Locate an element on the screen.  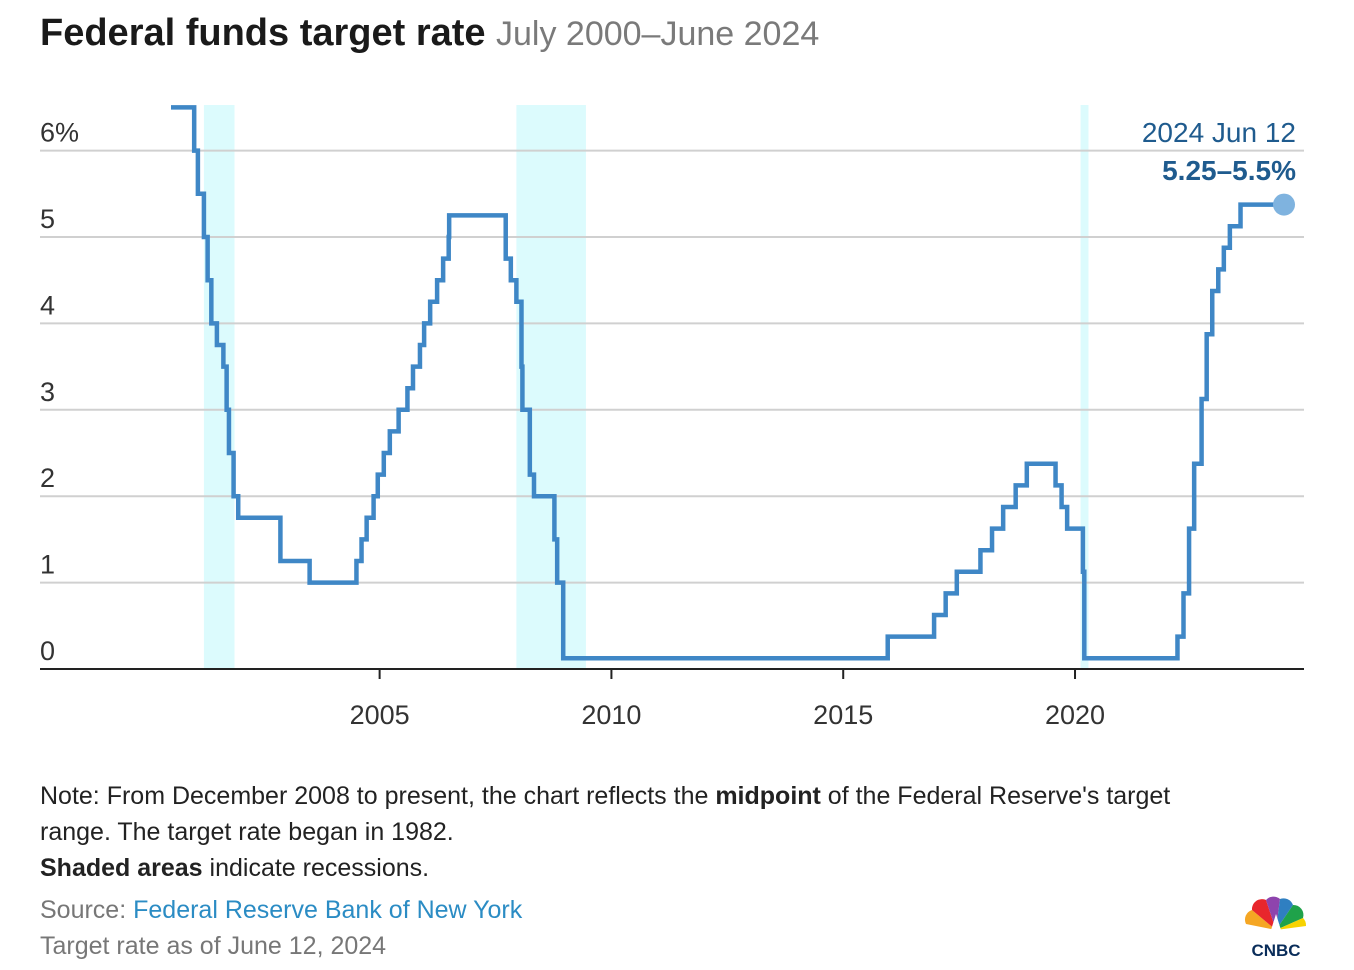
y-tick-label: 0 is located at coordinates (47, 651).